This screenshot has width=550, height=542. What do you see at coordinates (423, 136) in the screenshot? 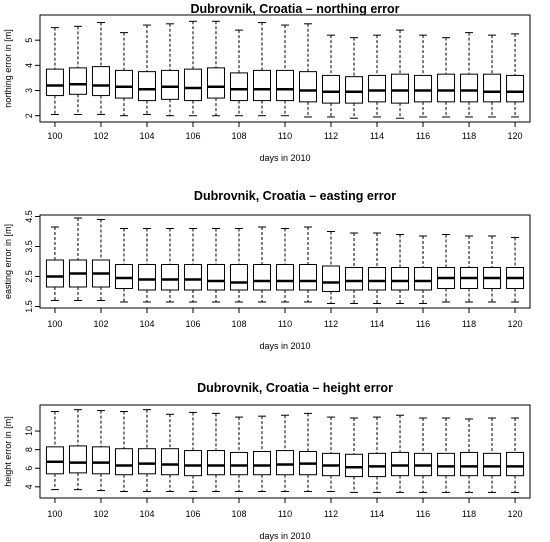
I see `x-tick-label: 116` at bounding box center [423, 136].